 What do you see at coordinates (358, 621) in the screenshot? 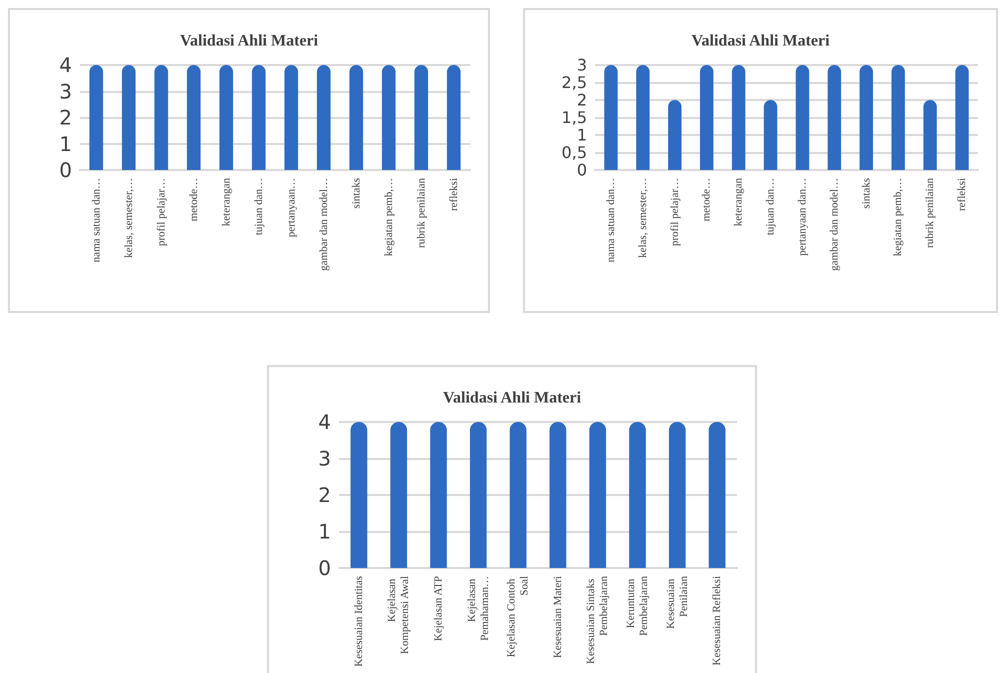
I see `x-tick-label: Kesesuaian Identitas` at bounding box center [358, 621].